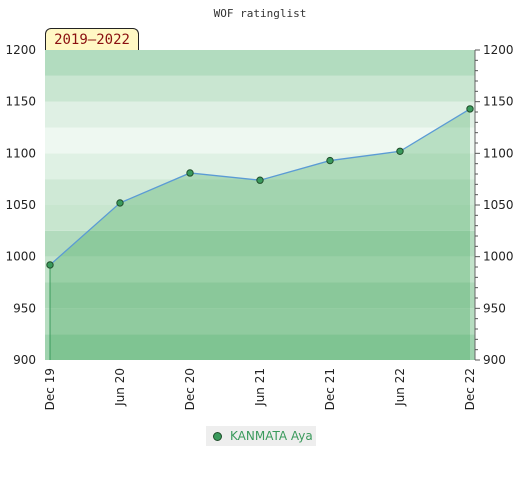 Image resolution: width=520 pixels, height=480 pixels. I want to click on y-tick-label-left: 1050, so click(20, 205).